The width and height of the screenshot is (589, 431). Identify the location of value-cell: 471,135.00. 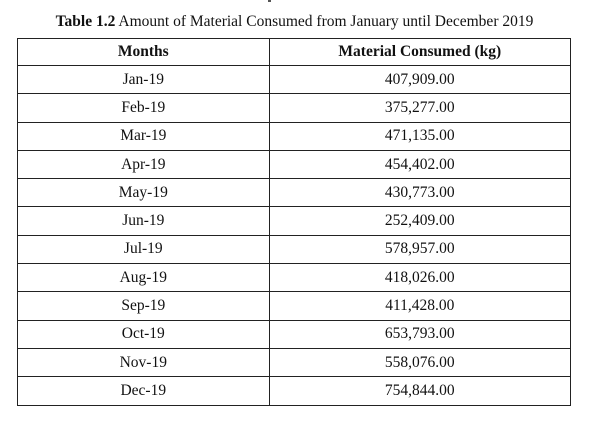
(420, 136).